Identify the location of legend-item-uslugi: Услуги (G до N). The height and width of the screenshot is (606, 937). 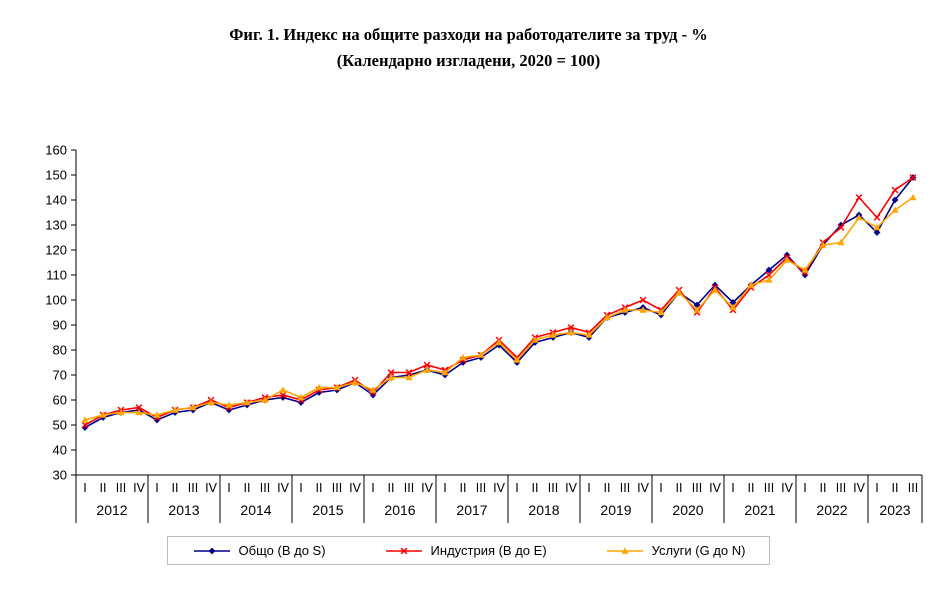
(675, 551).